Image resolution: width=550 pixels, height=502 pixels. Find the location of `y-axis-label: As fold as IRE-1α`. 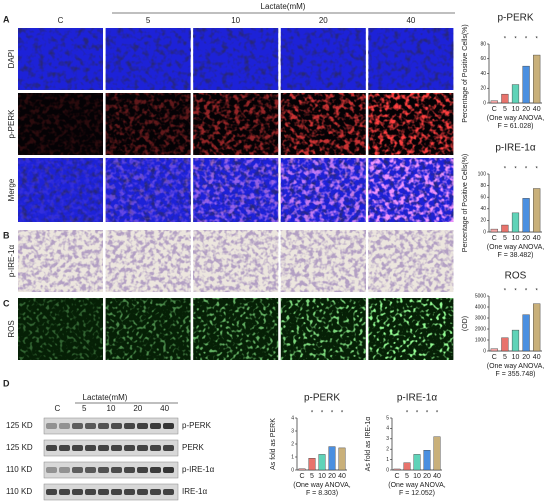

y-axis-label: As fold as IRE-1α is located at coordinates (368, 444).